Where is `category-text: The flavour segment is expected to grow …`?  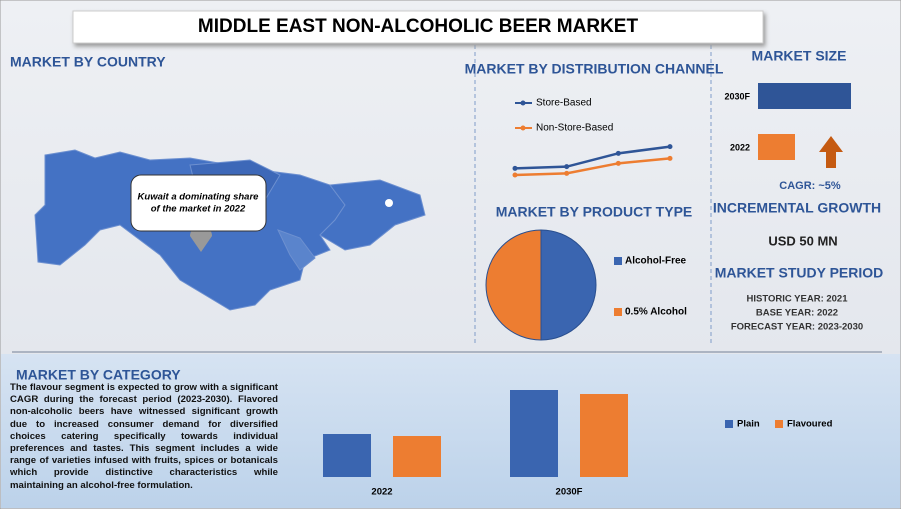
category-text: The flavour segment is expected to grow … is located at coordinates (144, 436).